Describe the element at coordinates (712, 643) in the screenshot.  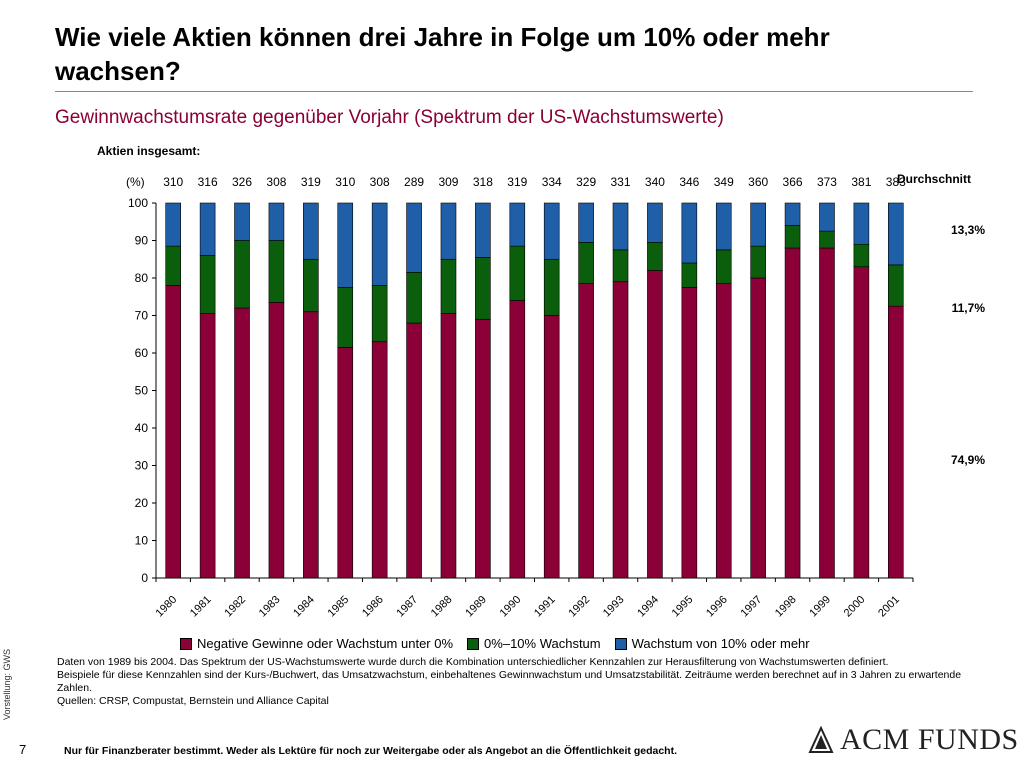
I see `legend-item-high-growth: Wachstum von 10% oder mehr` at that location.